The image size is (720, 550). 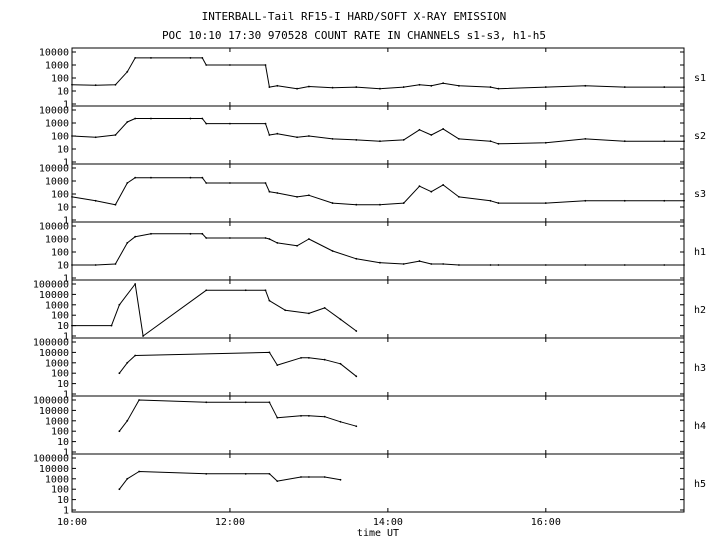 I want to click on panel-h1: 10000 1000 100 10 1 h1, so click(x=372, y=253).